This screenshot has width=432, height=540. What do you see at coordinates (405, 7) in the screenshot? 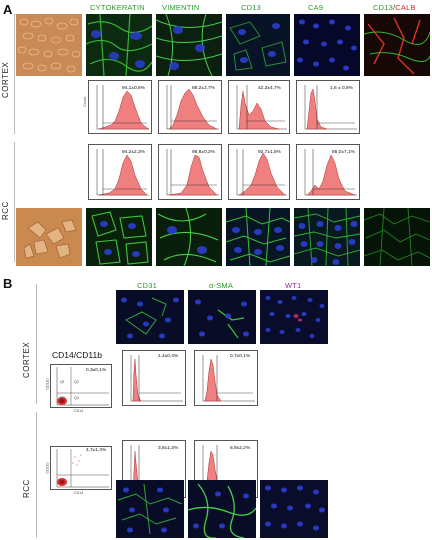
I see `header-calb-part: CALB` at bounding box center [405, 7].